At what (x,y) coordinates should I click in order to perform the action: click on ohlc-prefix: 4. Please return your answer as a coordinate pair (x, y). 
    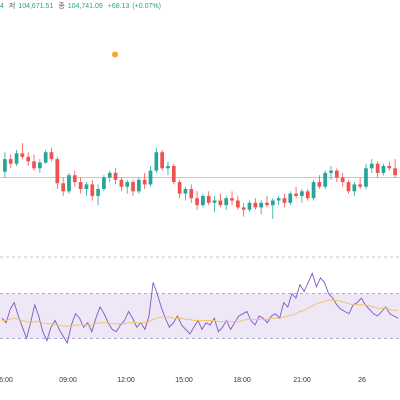
    Looking at the image, I should click on (2, 6).